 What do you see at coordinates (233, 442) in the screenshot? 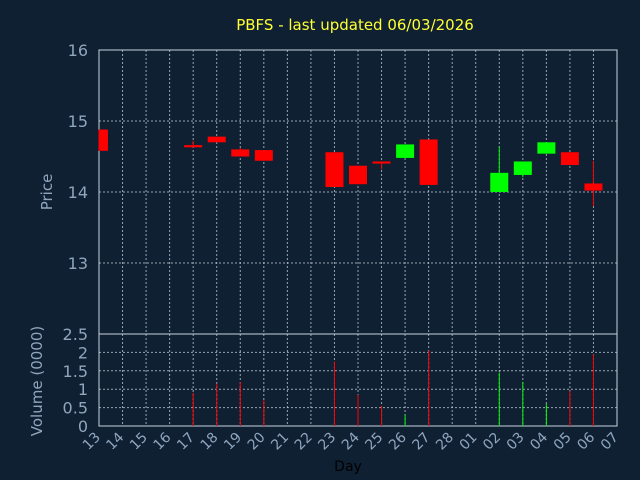
I see `day-tick-label: 19` at bounding box center [233, 442].